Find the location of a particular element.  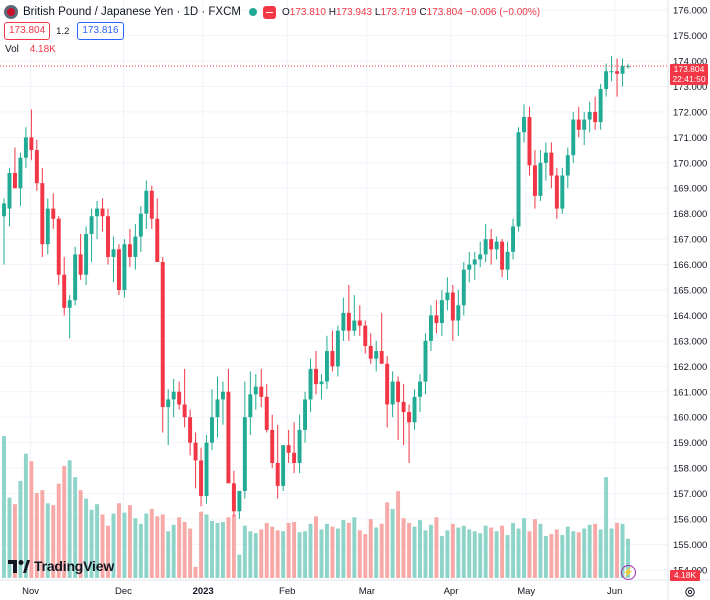

lightning-icon: ⚡ is located at coordinates (628, 572).